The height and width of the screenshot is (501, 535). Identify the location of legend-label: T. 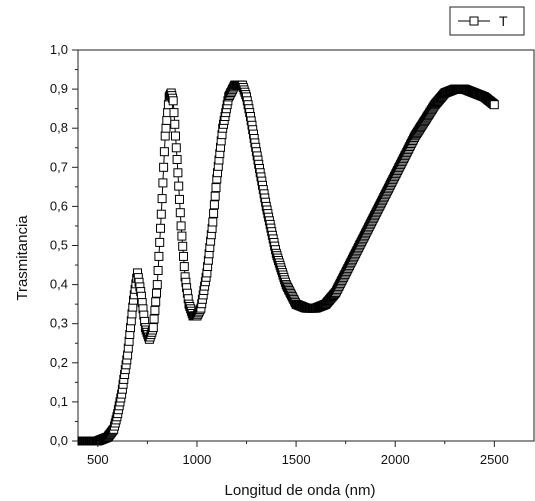
(503, 21).